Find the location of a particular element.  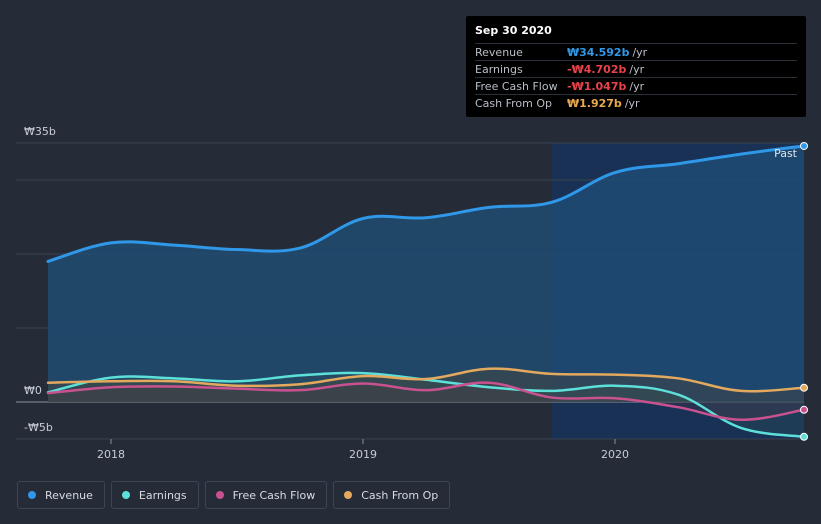

y-axis-label: ₩35b is located at coordinates (40, 131).